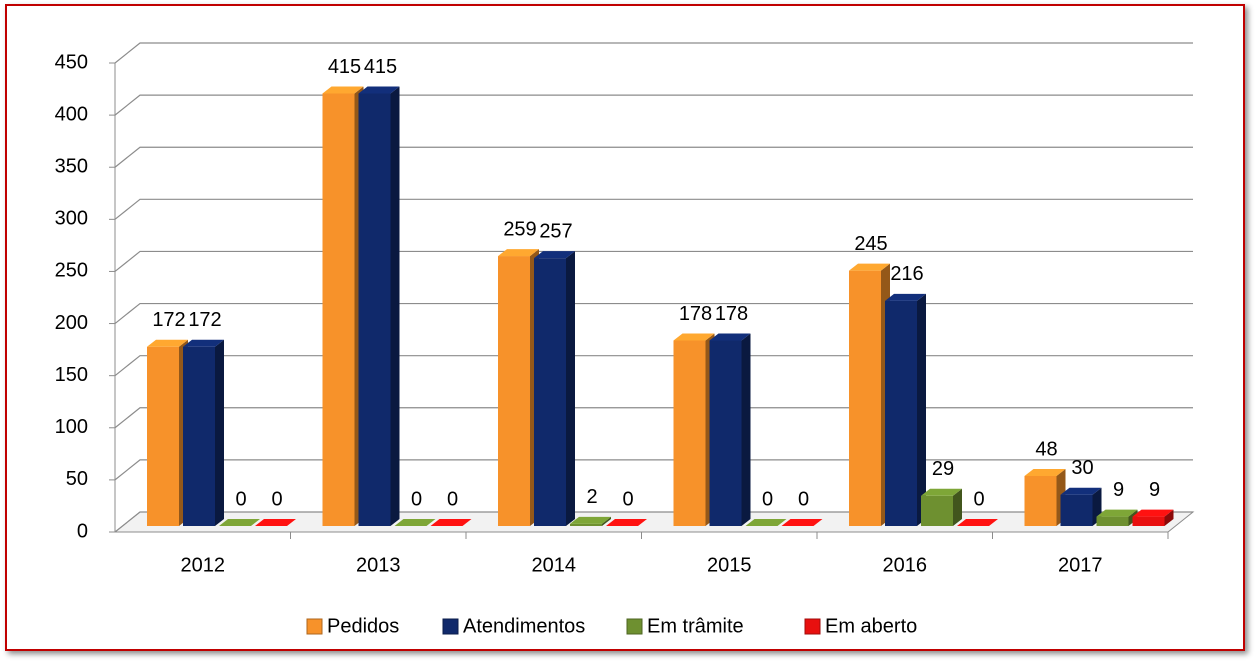  I want to click on data-label: 30, so click(1082, 468).